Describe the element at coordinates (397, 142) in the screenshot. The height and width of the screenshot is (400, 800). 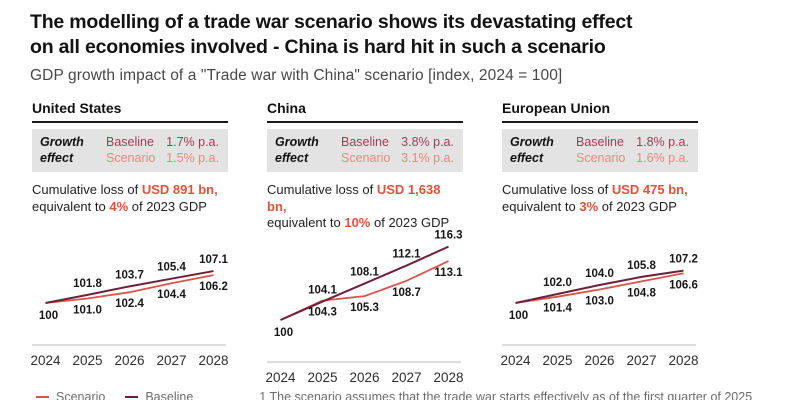
I see `baseline-row: Baseline 3.8% p.a.` at that location.